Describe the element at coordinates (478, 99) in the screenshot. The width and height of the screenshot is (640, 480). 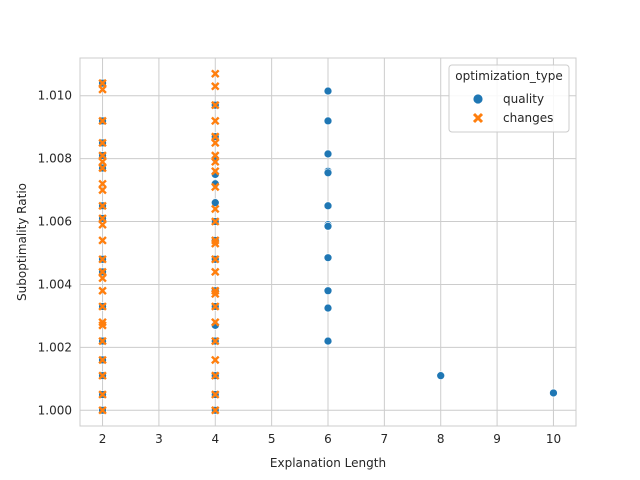
I see `legend-marker-quality` at that location.